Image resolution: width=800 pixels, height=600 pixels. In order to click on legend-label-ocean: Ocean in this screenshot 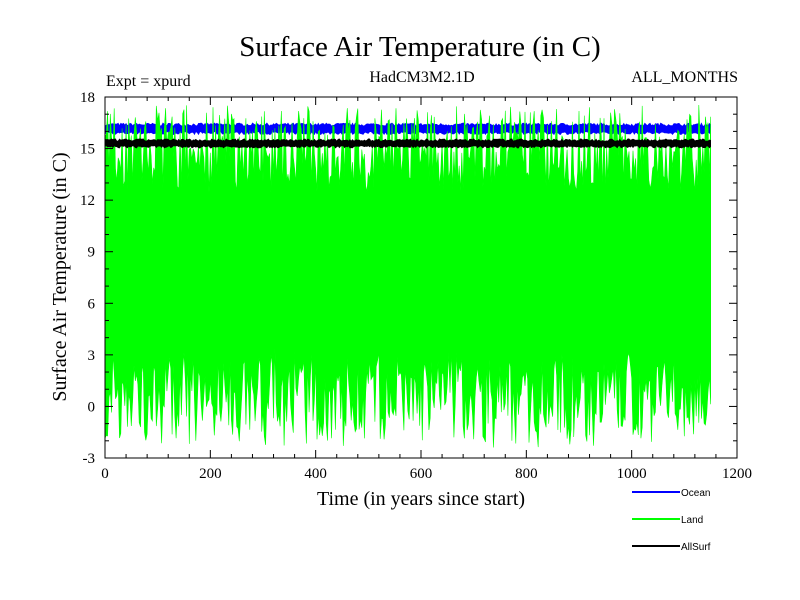, I will do `click(695, 493)`.